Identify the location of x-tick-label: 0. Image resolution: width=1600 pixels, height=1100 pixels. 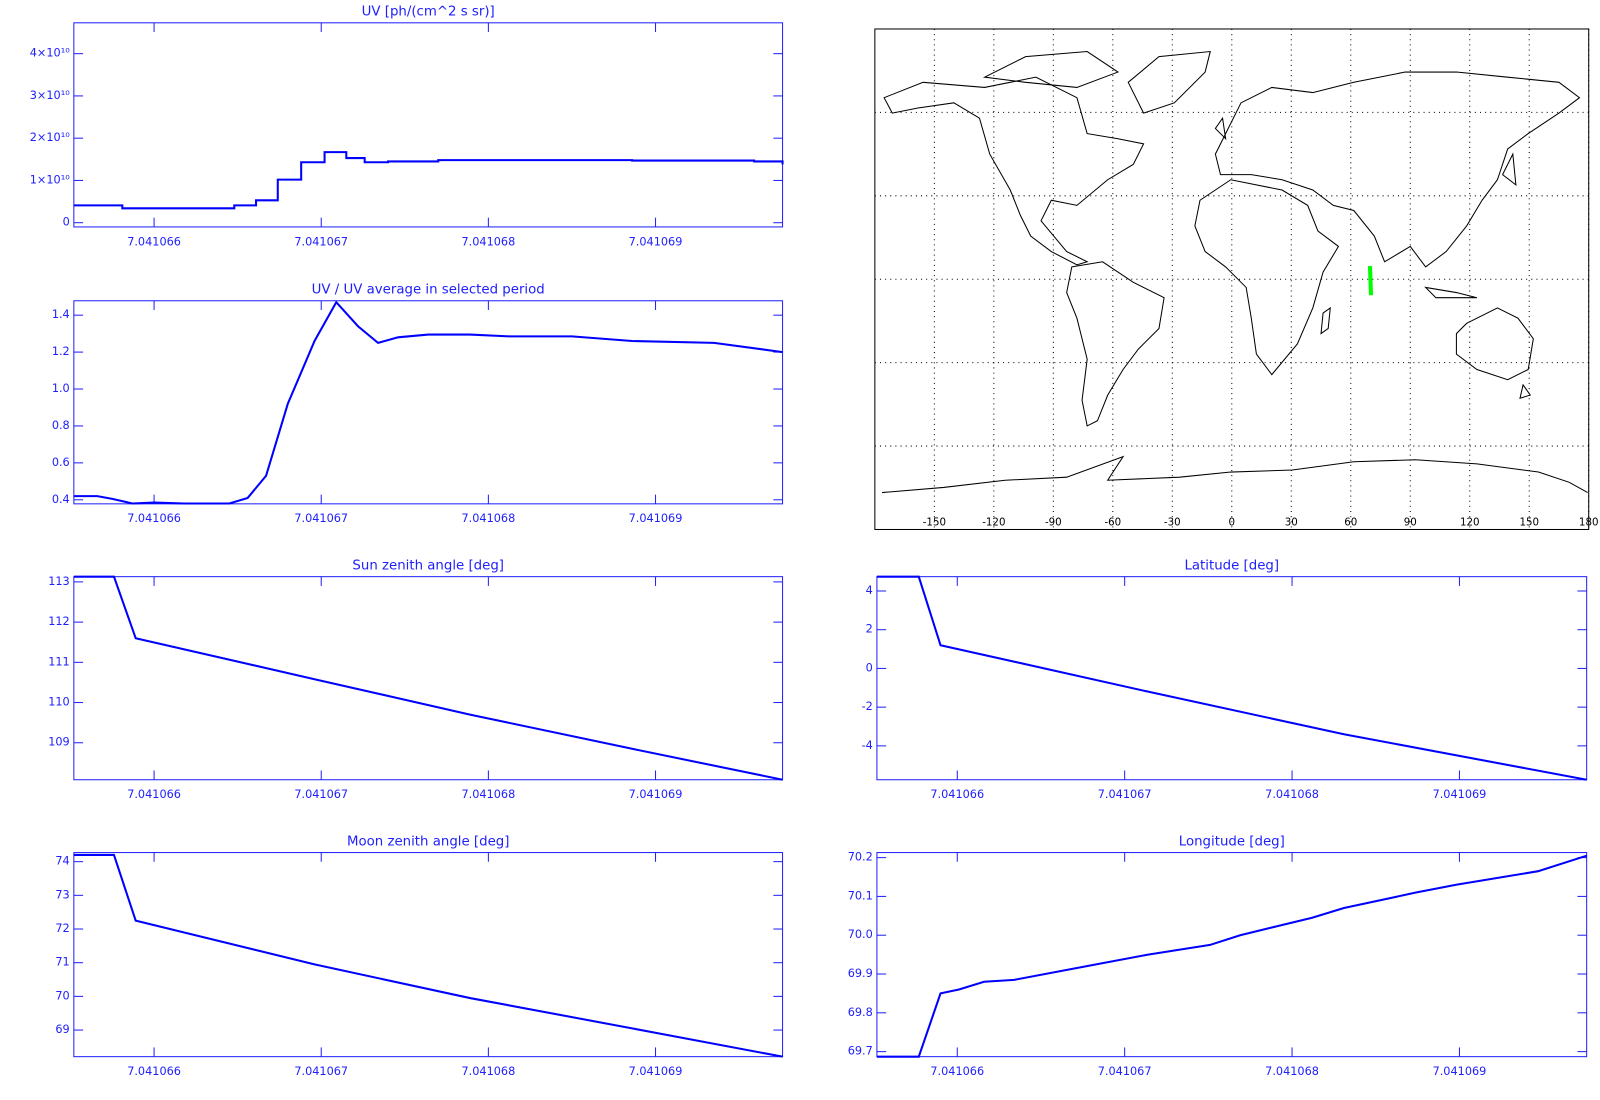
(1232, 522).